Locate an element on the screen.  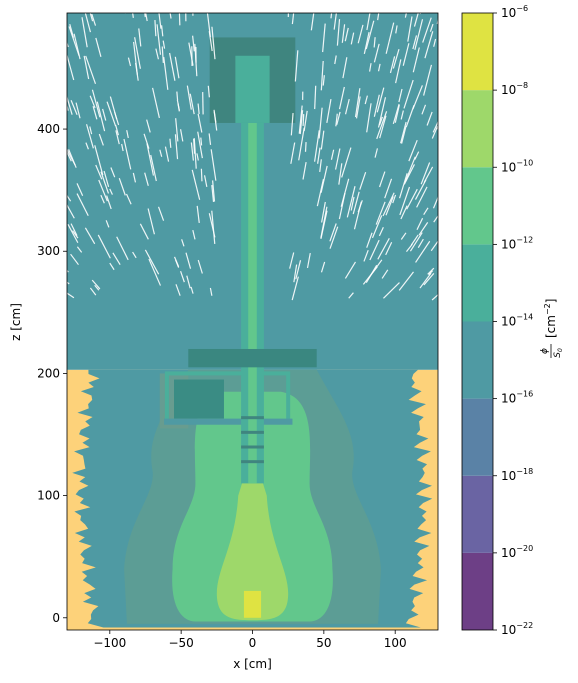
plate is located at coordinates (228, 421).